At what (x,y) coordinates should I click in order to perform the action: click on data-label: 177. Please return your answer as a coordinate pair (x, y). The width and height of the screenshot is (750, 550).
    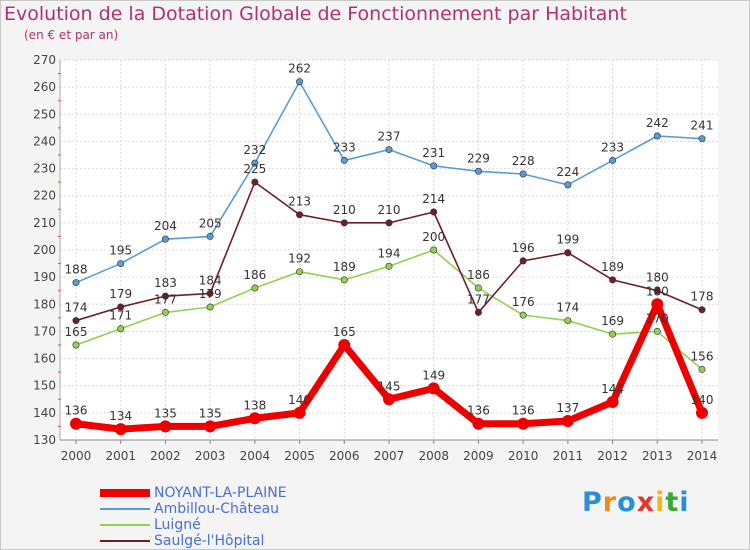
    Looking at the image, I should click on (165, 299).